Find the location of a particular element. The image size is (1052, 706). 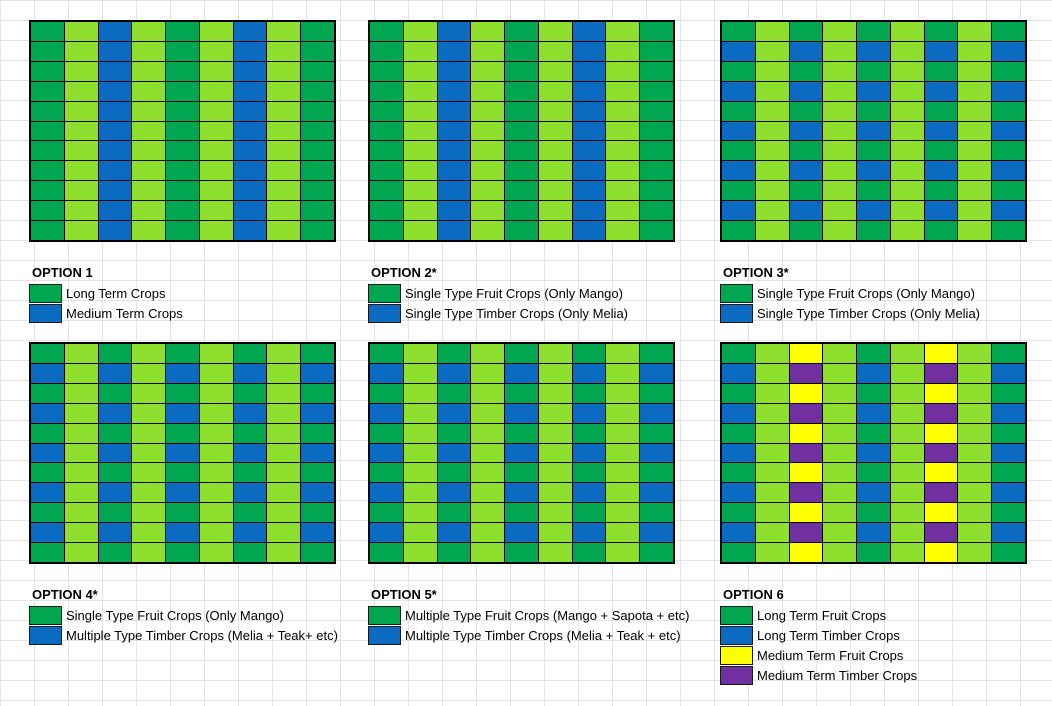

option-title: OPTION 6 is located at coordinates (753, 594).